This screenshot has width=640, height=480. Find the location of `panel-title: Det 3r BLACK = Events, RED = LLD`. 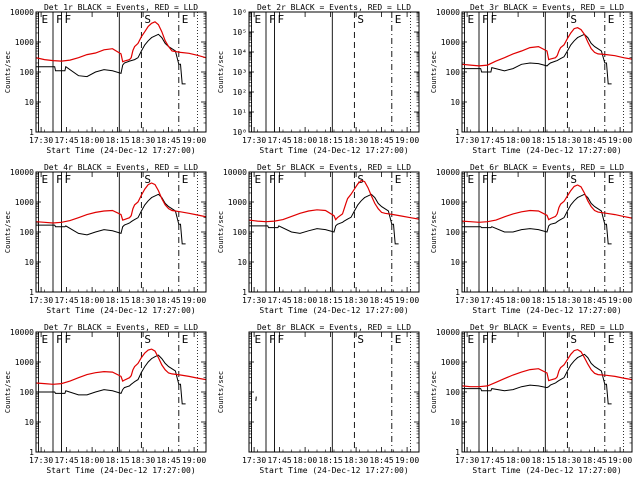

panel-title: Det 3r BLACK = Events, RED = LLD is located at coordinates (547, 7).